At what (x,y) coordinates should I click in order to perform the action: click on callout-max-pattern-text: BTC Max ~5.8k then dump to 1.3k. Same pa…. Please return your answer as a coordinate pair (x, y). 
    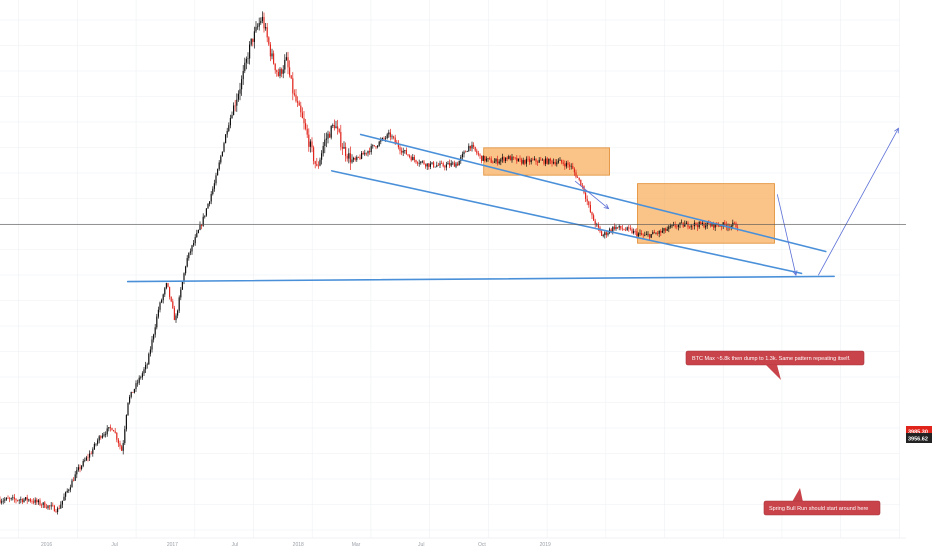
    Looking at the image, I should click on (771, 359).